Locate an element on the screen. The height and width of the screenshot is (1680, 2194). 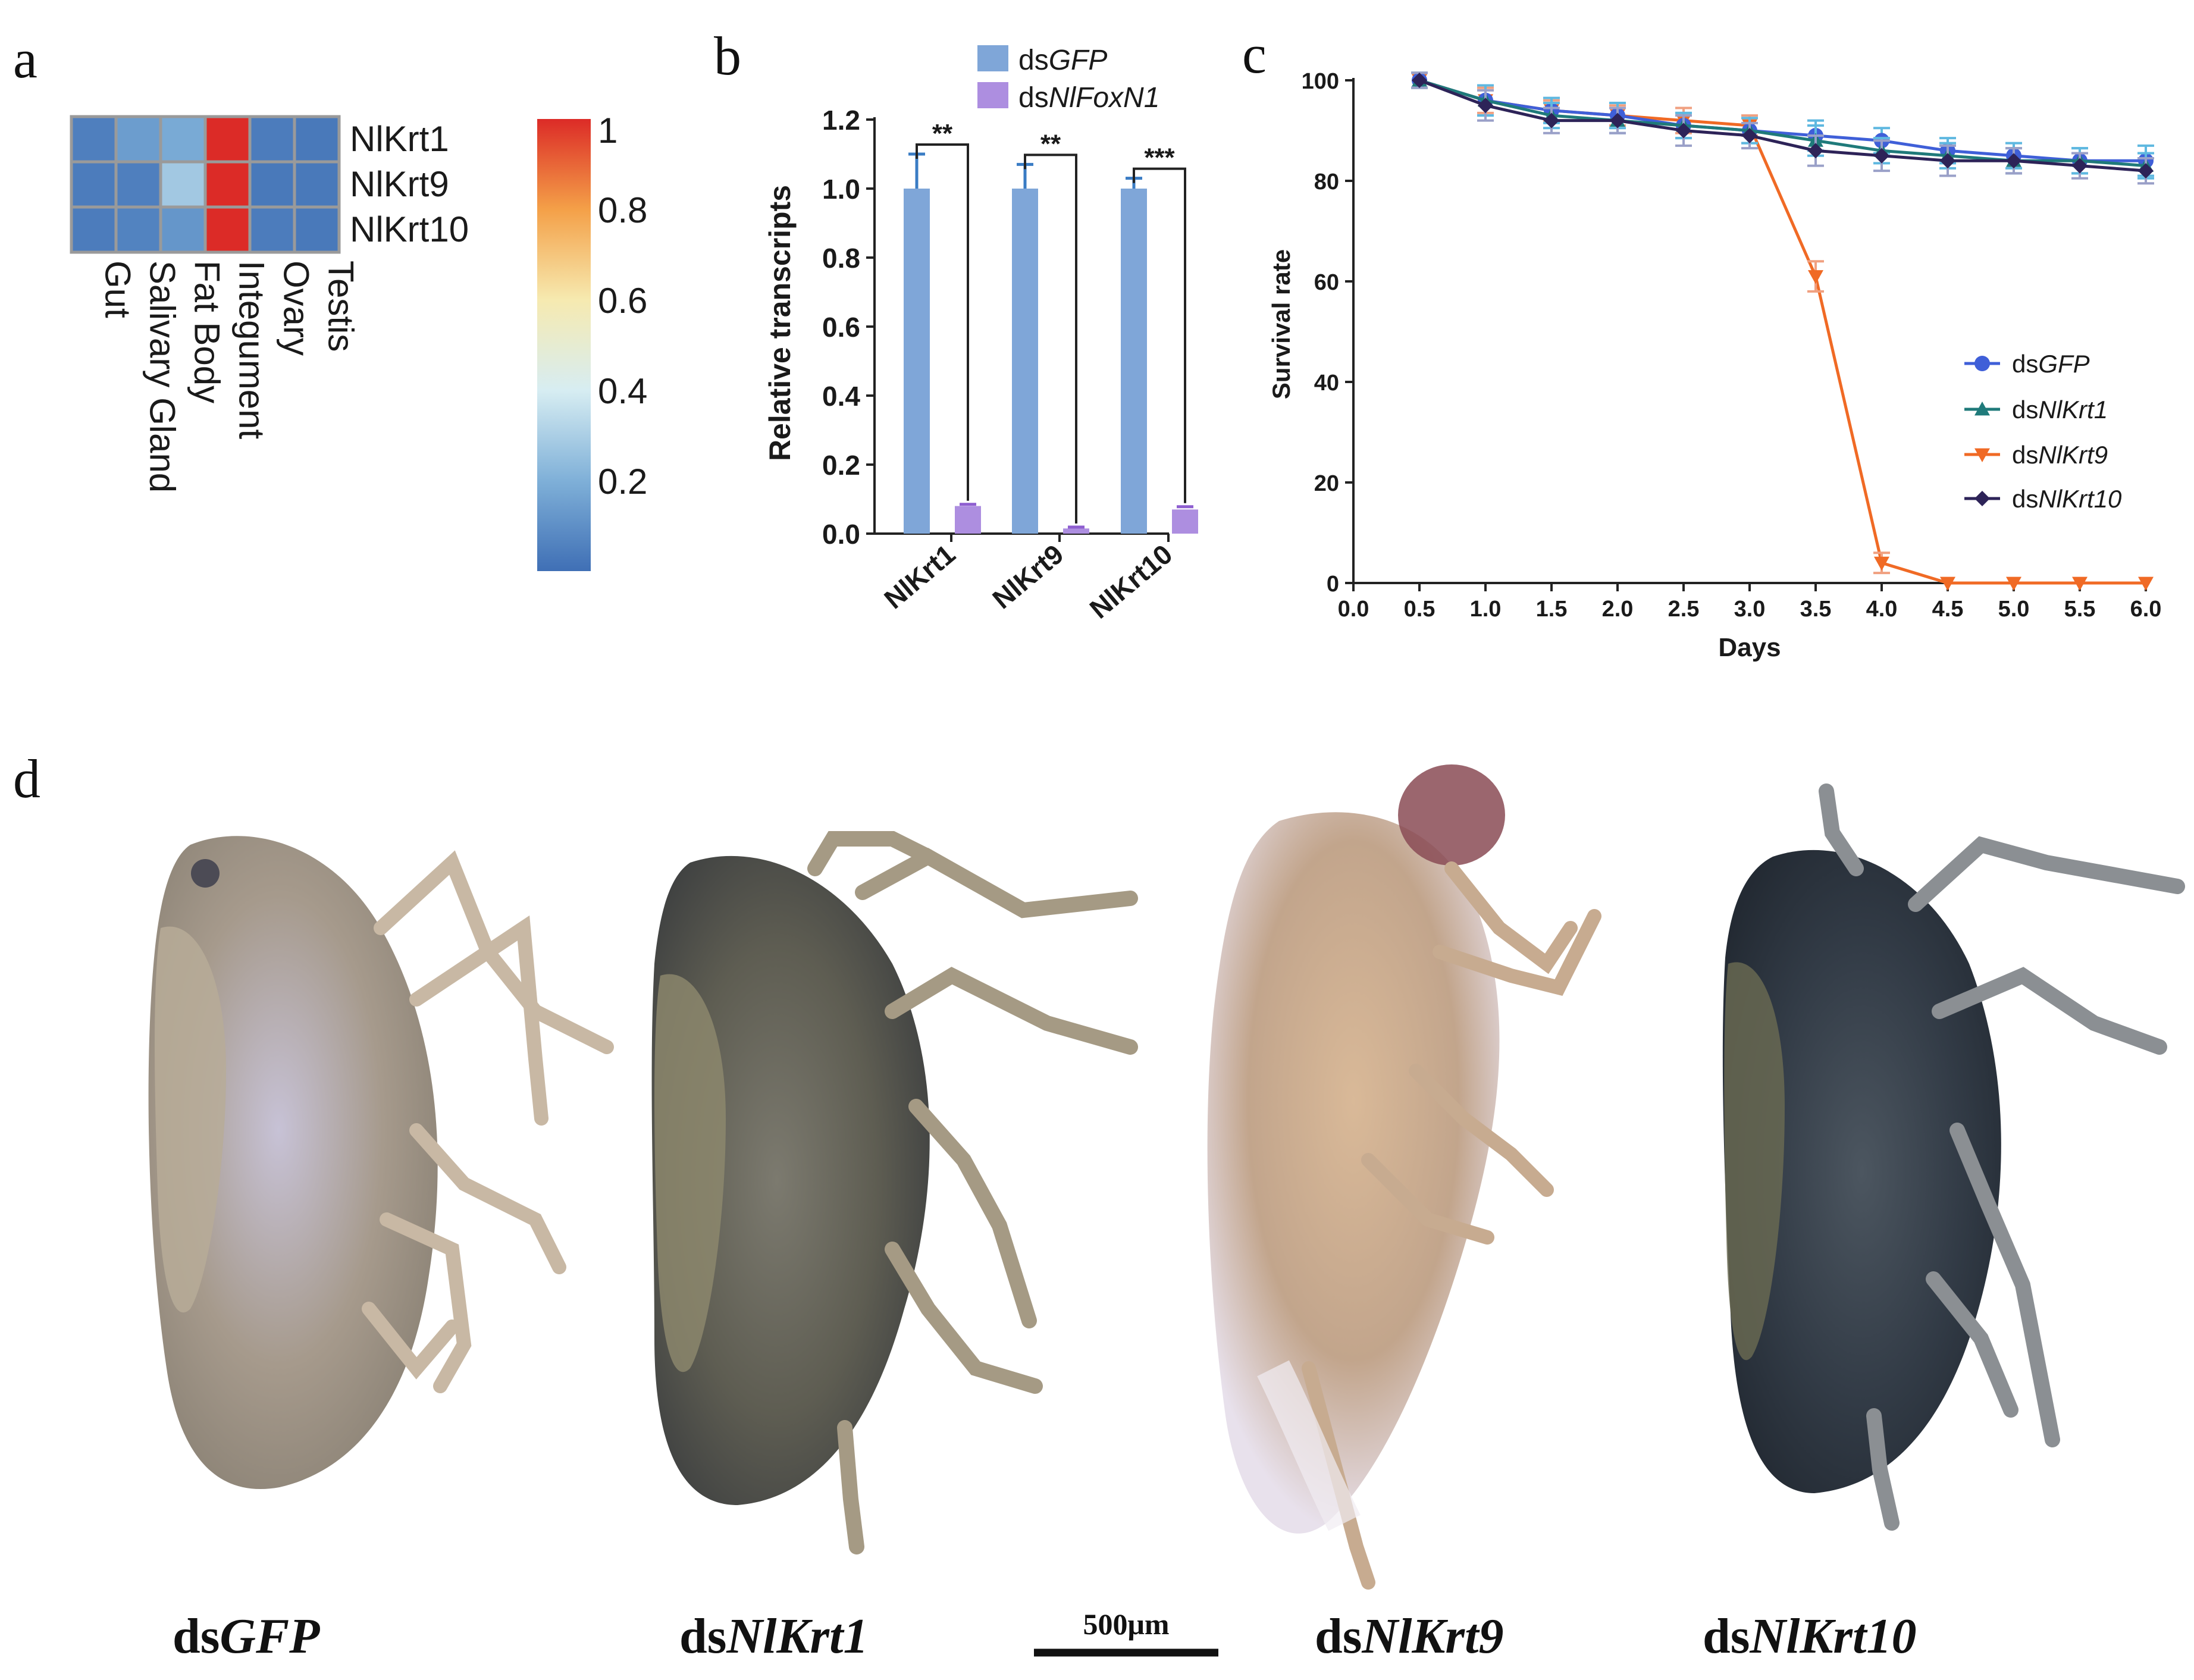
heatmap-column-label: Fat Body is located at coordinates (207, 332).